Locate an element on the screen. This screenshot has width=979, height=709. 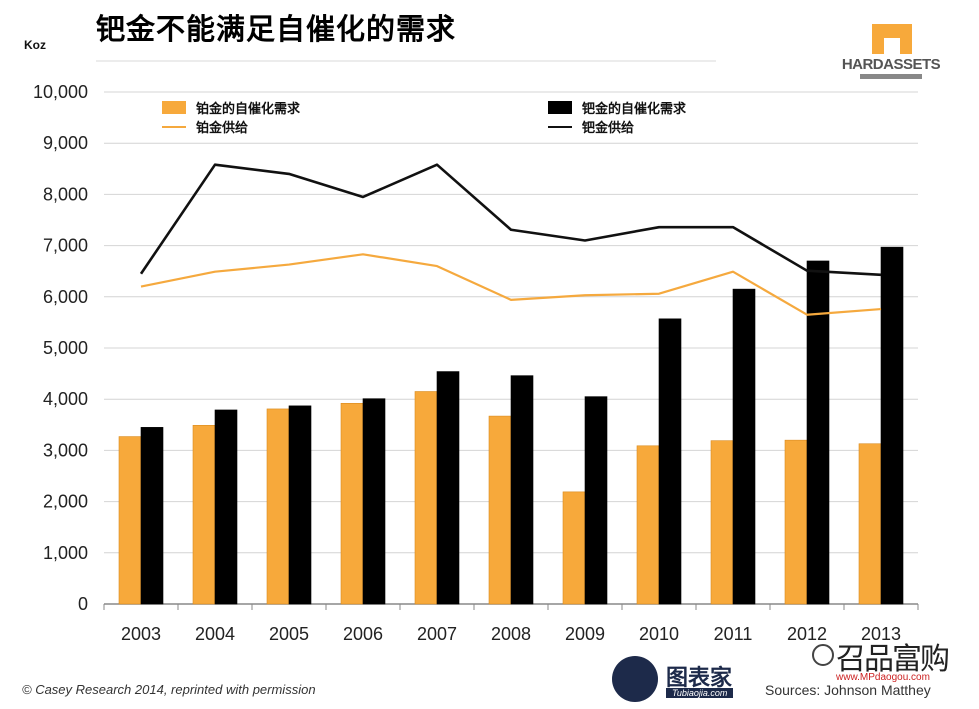
legend-label-platinum-demand: 铂金的自催化需求 is located at coordinates (248, 109).